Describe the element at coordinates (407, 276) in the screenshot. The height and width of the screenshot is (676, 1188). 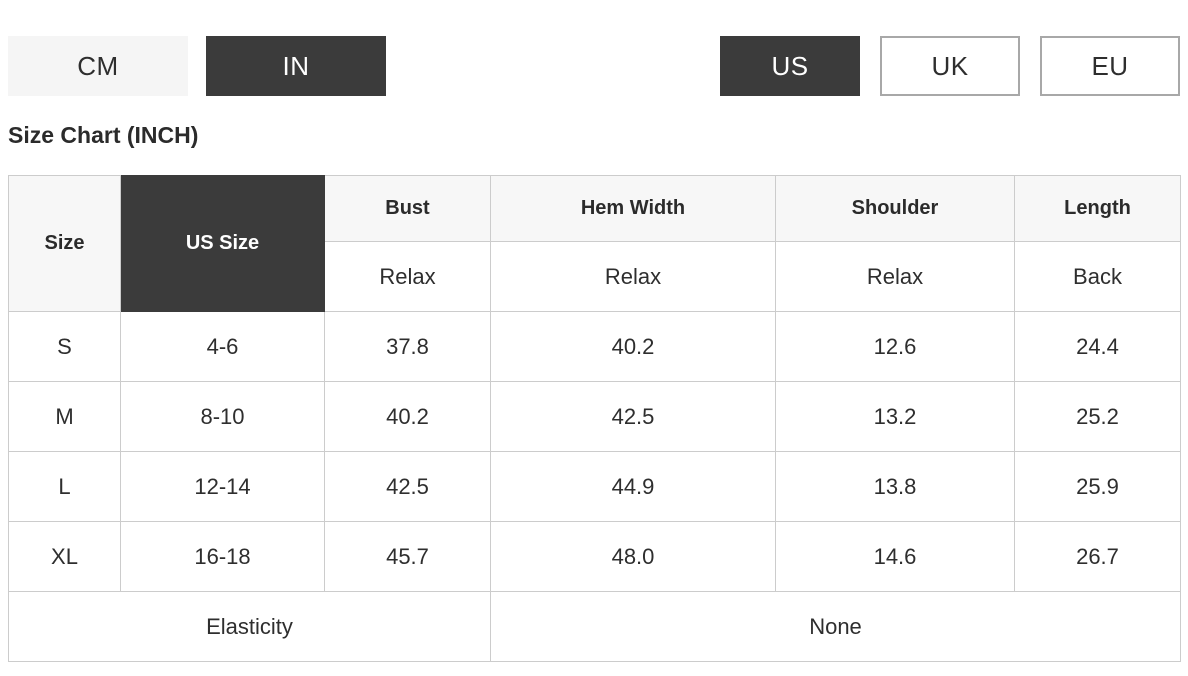
I see `measure-type-bust: Relax` at that location.